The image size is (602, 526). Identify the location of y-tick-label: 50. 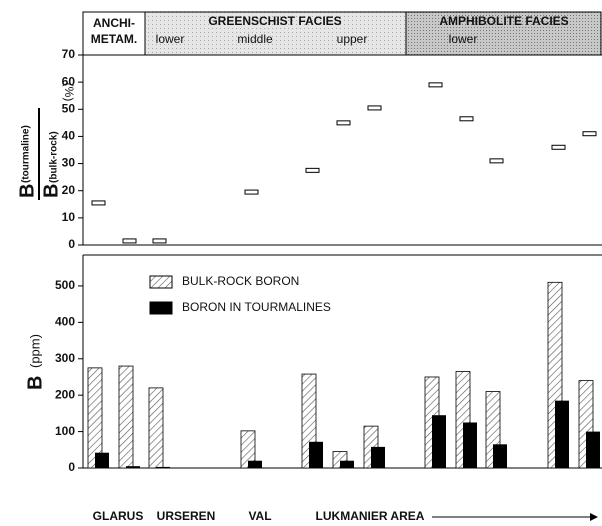
(69, 108).